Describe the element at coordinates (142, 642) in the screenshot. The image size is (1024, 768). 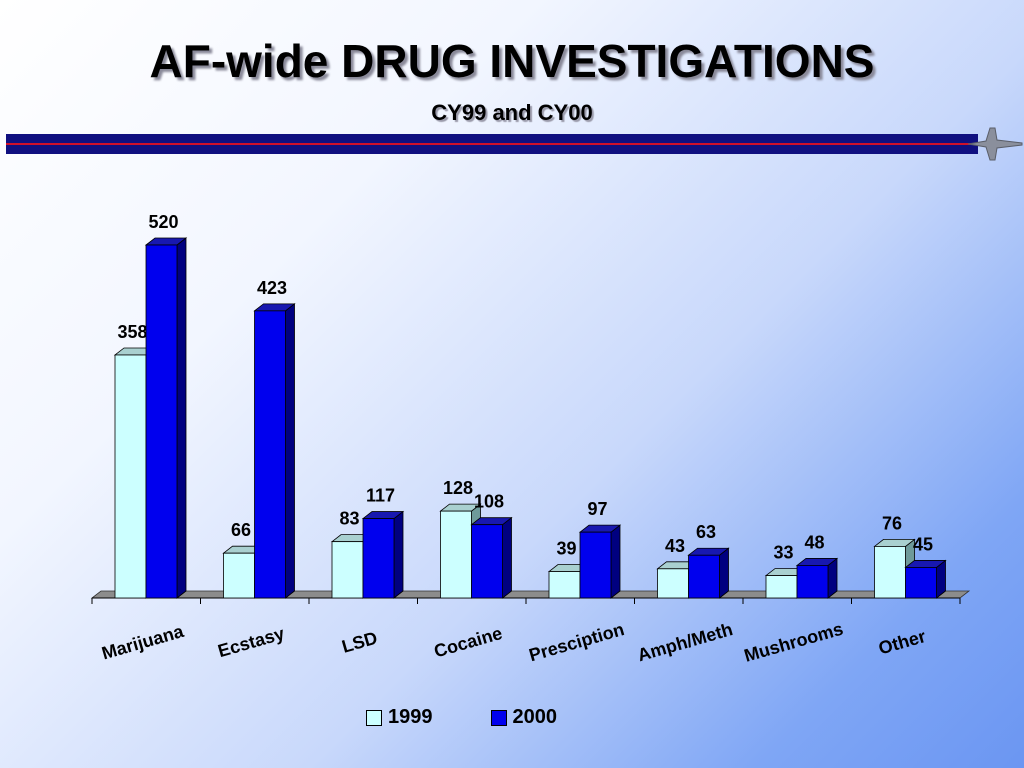
I see `x-tick-label: Marijuana` at that location.